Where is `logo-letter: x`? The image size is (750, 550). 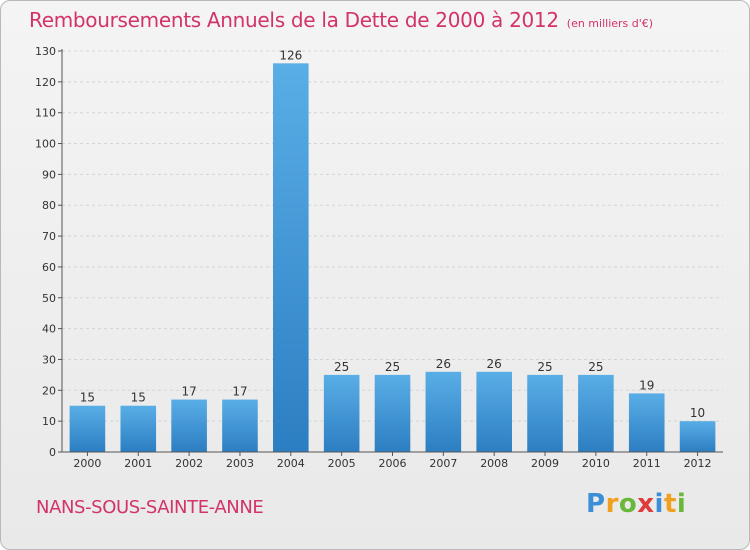
logo-letter: x is located at coordinates (646, 504).